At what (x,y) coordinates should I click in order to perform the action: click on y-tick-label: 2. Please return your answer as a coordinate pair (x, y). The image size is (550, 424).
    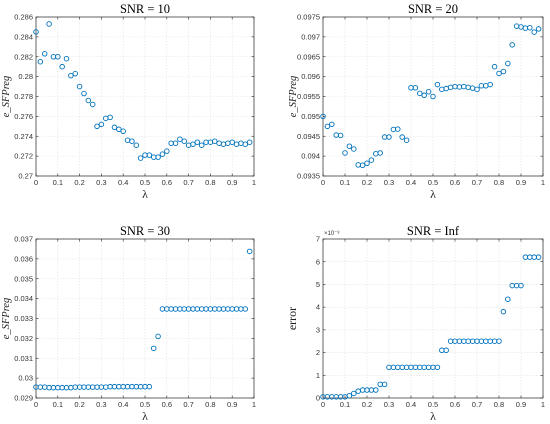
    Looking at the image, I should click on (318, 352).